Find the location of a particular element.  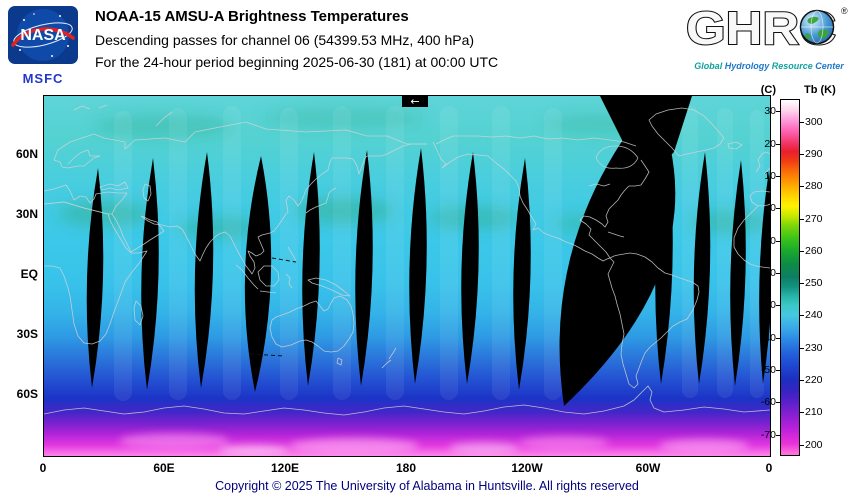

kelvin-tick-label: 280 is located at coordinates (814, 186).